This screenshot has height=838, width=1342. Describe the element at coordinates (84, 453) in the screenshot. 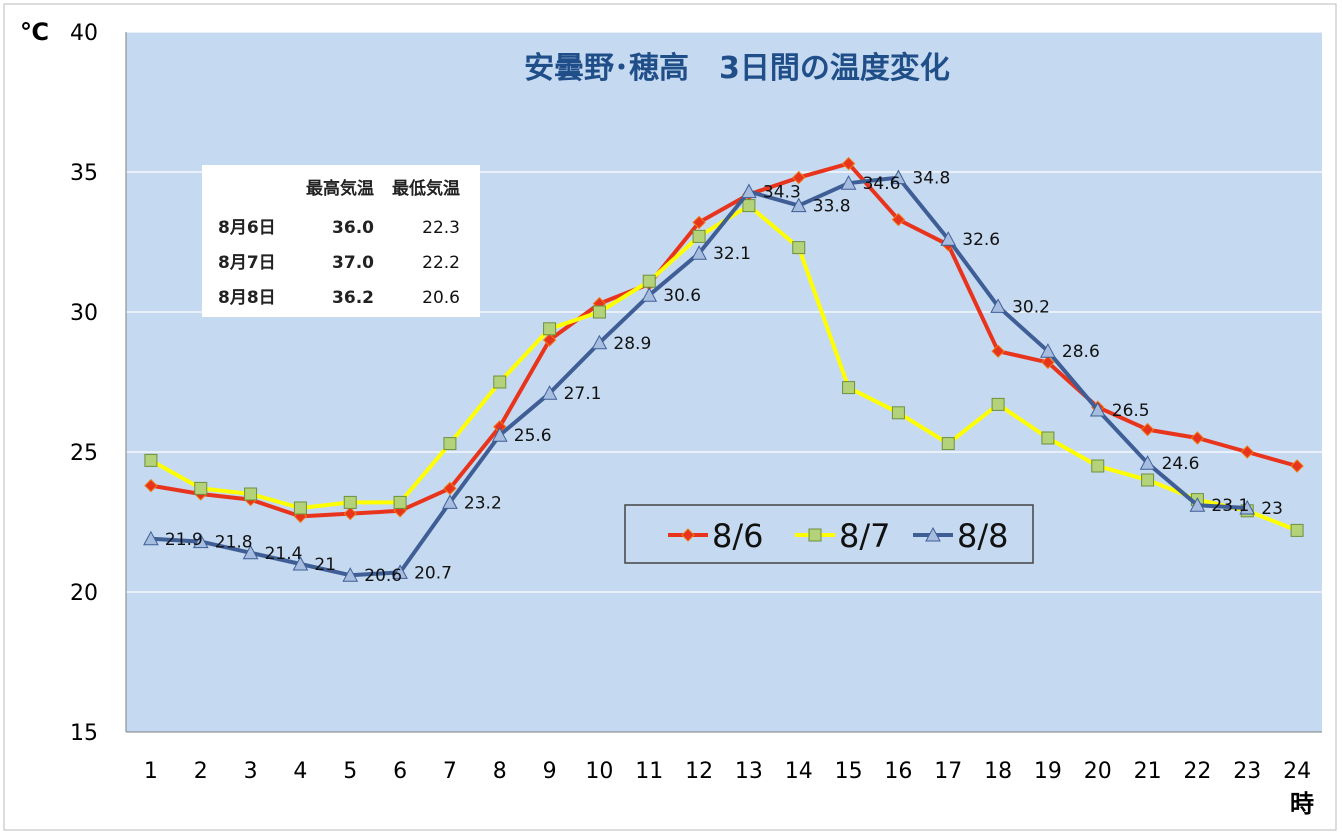

I see `y-tick-label: 25` at that location.